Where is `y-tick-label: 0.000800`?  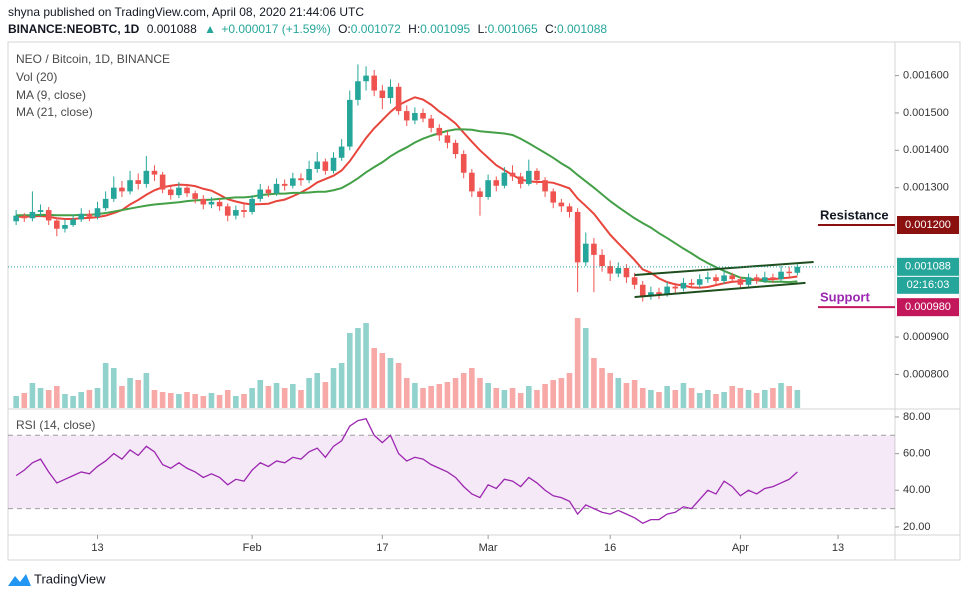 y-tick-label: 0.000800 is located at coordinates (926, 374).